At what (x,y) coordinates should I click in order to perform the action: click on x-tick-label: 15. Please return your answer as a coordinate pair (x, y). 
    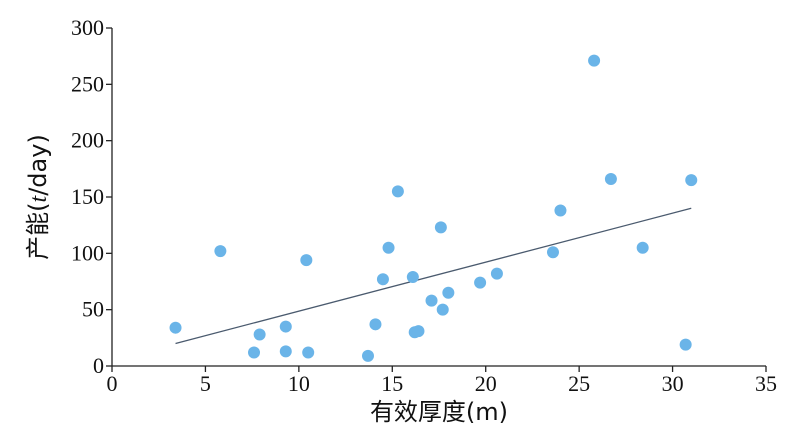
    Looking at the image, I should click on (392, 383).